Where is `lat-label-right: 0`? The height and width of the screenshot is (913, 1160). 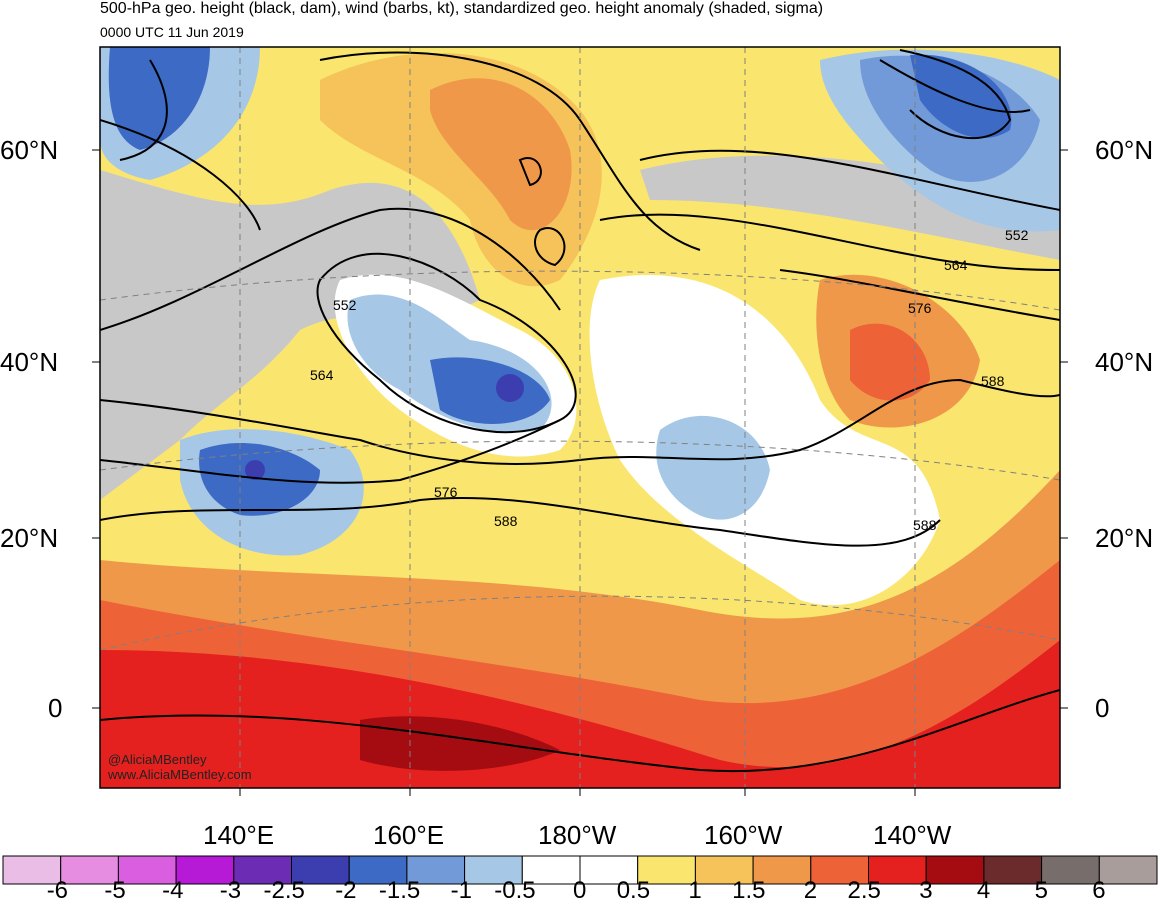
lat-label-right: 0 is located at coordinates (1102, 708).